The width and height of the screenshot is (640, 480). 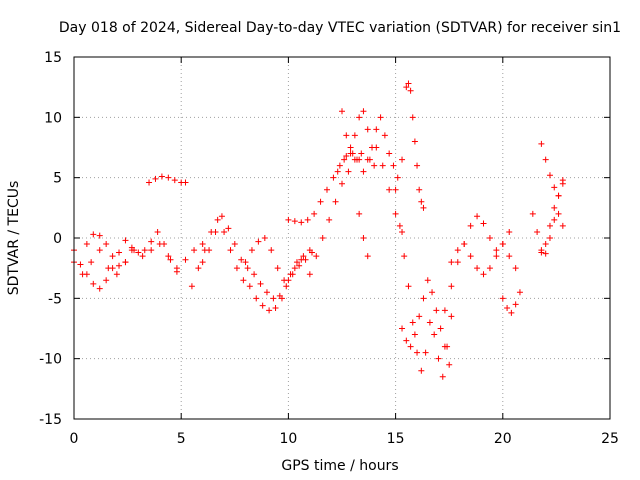 What do you see at coordinates (396, 439) in the screenshot?
I see `x-tick-label: 15` at bounding box center [396, 439].